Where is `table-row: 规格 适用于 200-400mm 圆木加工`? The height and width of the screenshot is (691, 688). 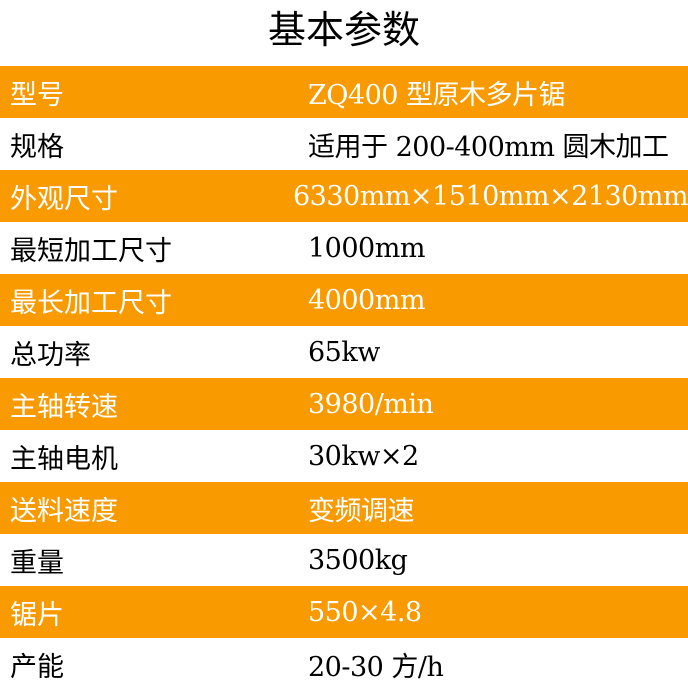
table-row: 规格 适用于 200-400mm 圆木加工 is located at coordinates (344, 144).